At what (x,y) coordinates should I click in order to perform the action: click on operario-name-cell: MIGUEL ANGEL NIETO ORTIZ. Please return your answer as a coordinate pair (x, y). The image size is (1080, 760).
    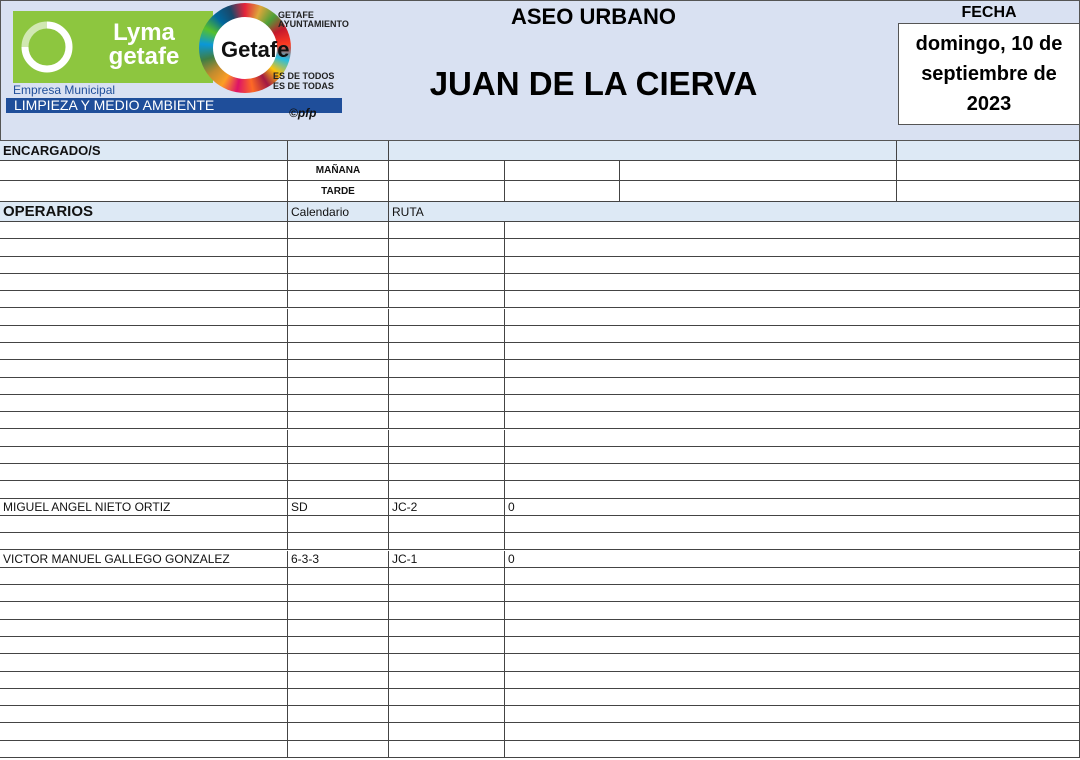
    Looking at the image, I should click on (144, 507).